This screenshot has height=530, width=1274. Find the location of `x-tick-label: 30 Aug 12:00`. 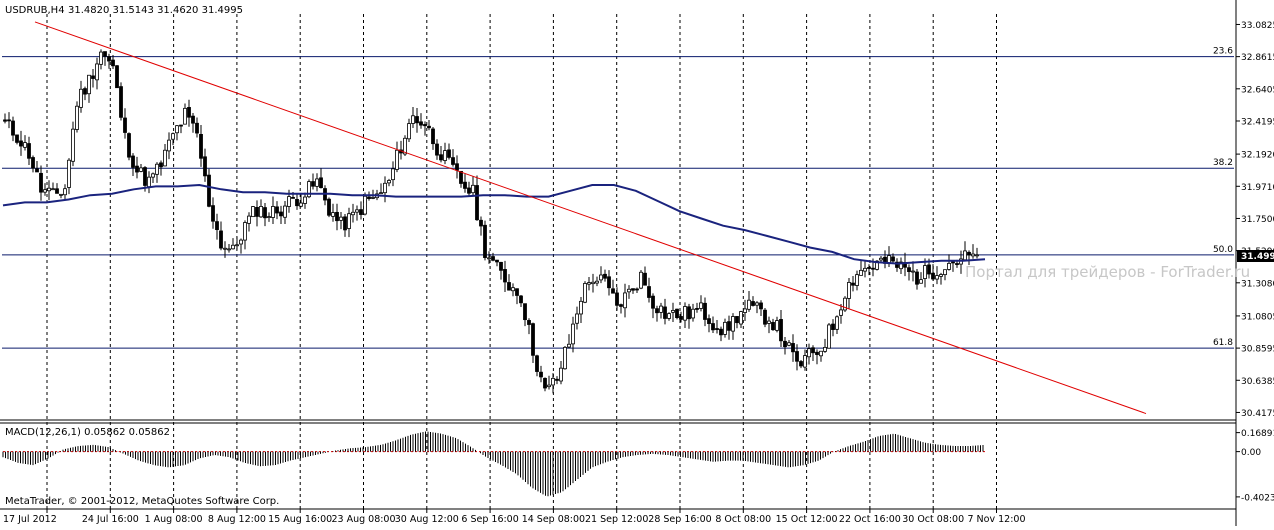

x-tick-label: 30 Aug 12:00 is located at coordinates (427, 519).